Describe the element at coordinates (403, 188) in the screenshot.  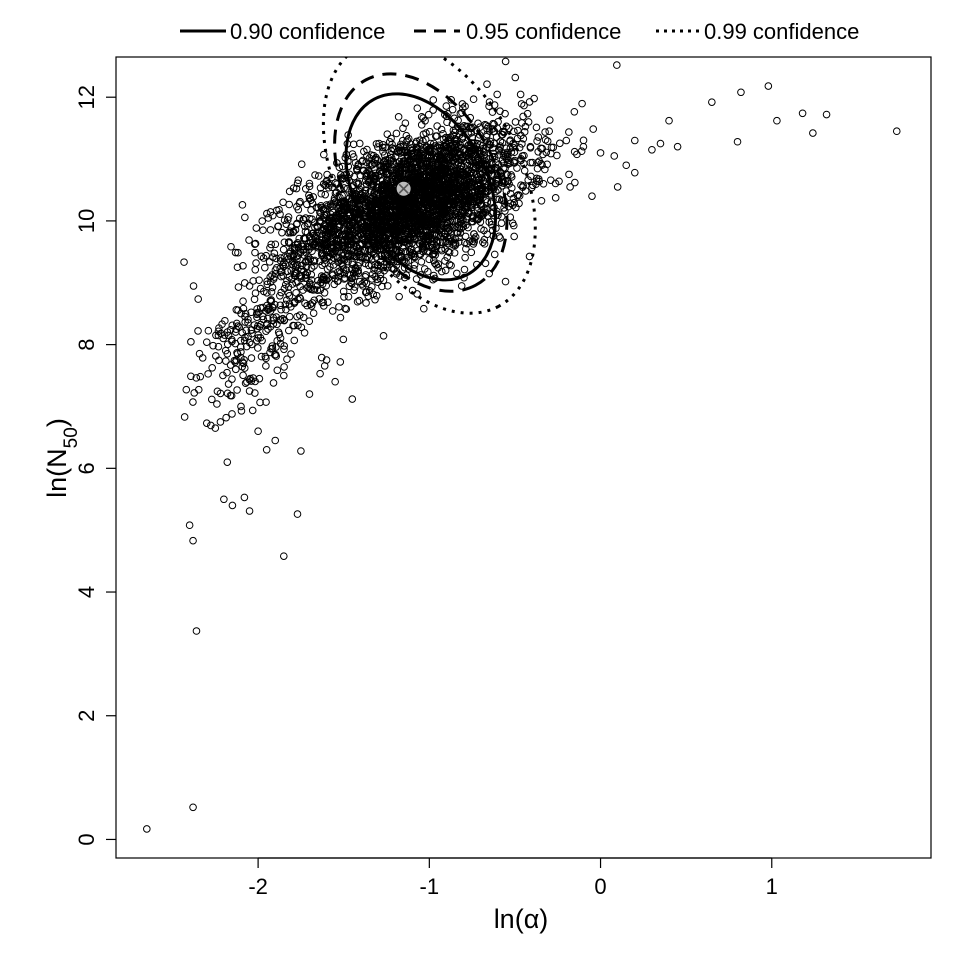
I see `point-estimate` at that location.